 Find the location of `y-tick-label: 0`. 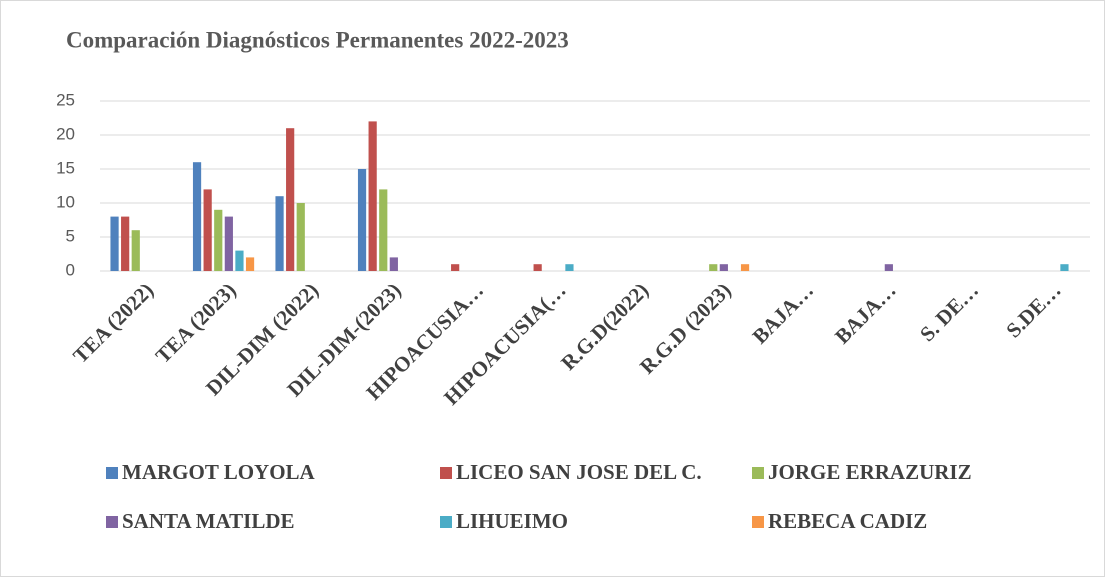

y-tick-label: 0 is located at coordinates (70, 269).